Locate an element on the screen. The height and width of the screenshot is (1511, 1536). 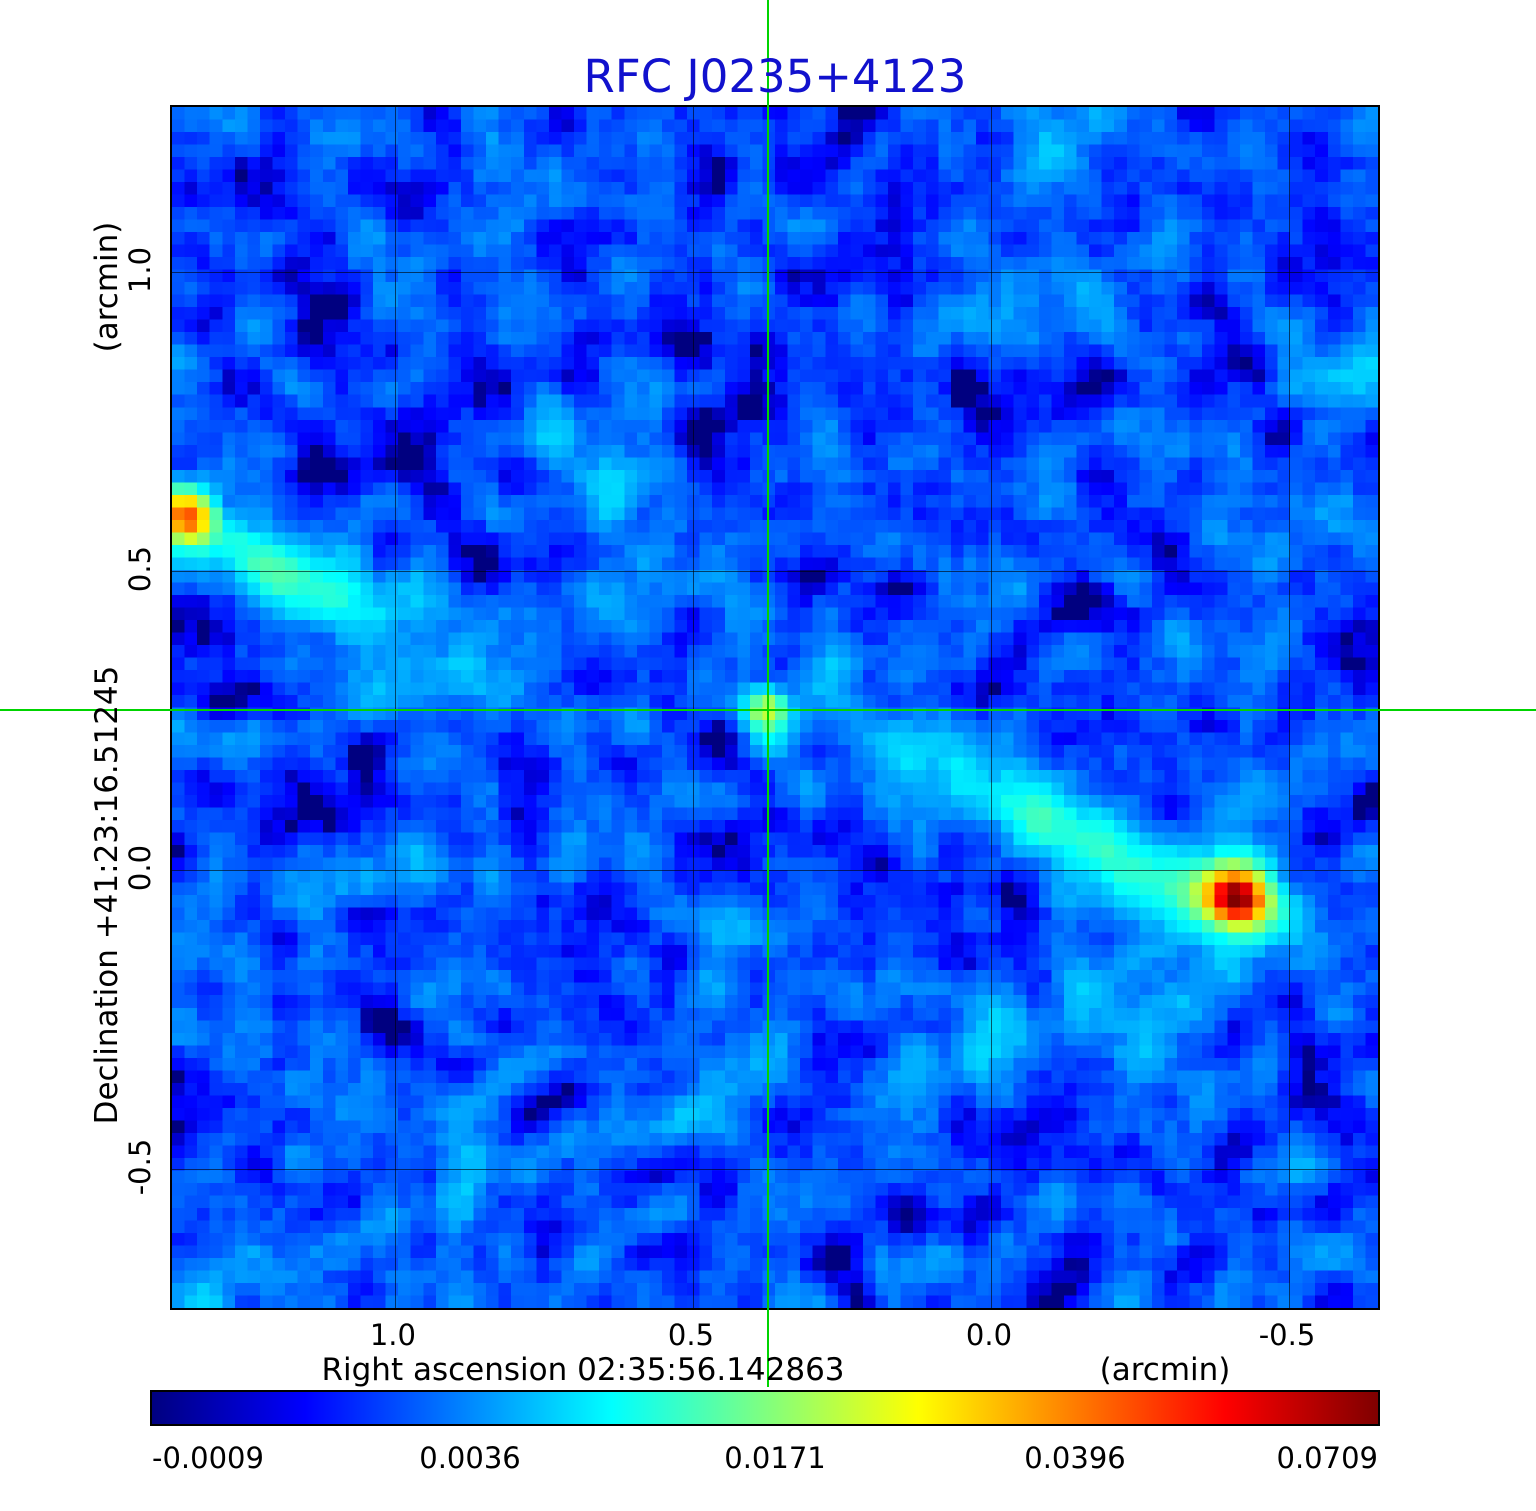
y-tick-label: -0.5 is located at coordinates (140, 1167).